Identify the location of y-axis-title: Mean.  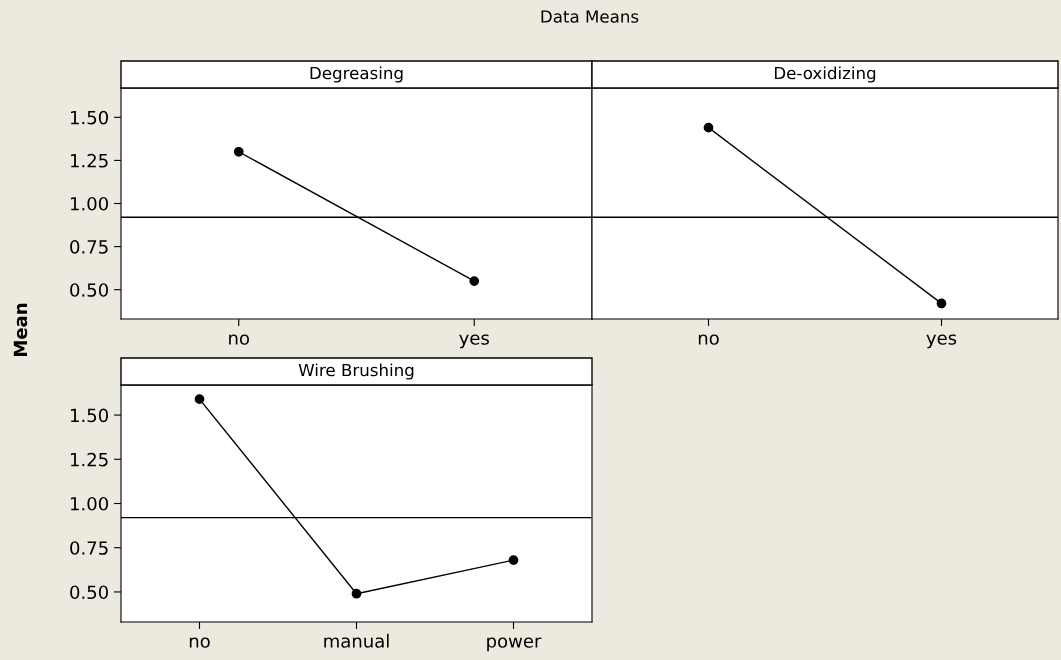
(20, 329).